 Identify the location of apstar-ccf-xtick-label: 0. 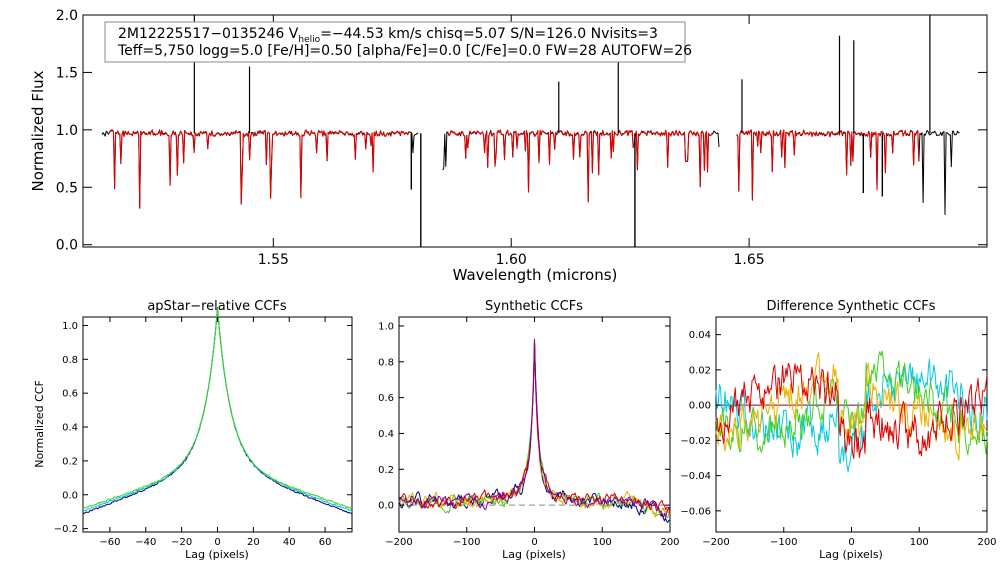
(217, 542).